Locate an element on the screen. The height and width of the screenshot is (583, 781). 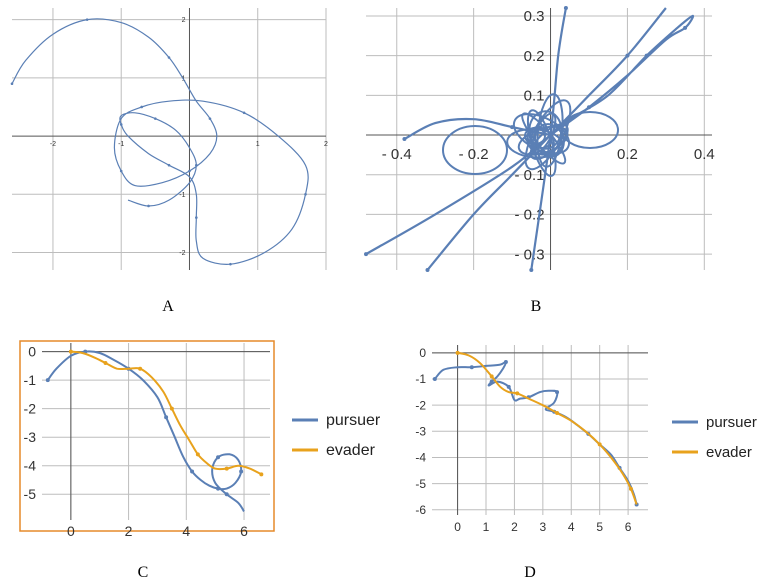
panel-c-frame is located at coordinates (147, 436).